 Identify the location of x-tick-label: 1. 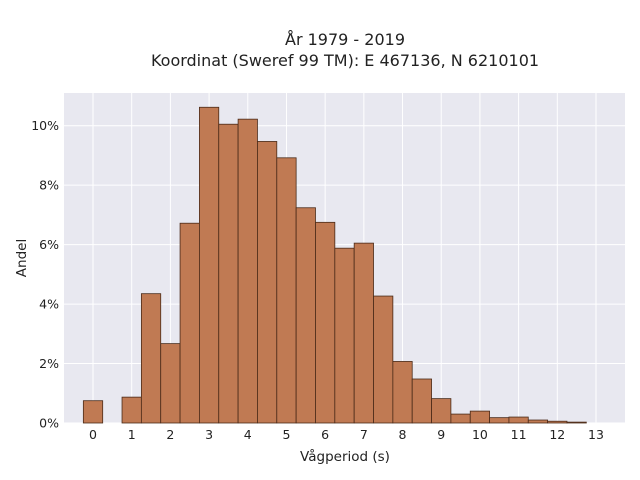
(132, 434).